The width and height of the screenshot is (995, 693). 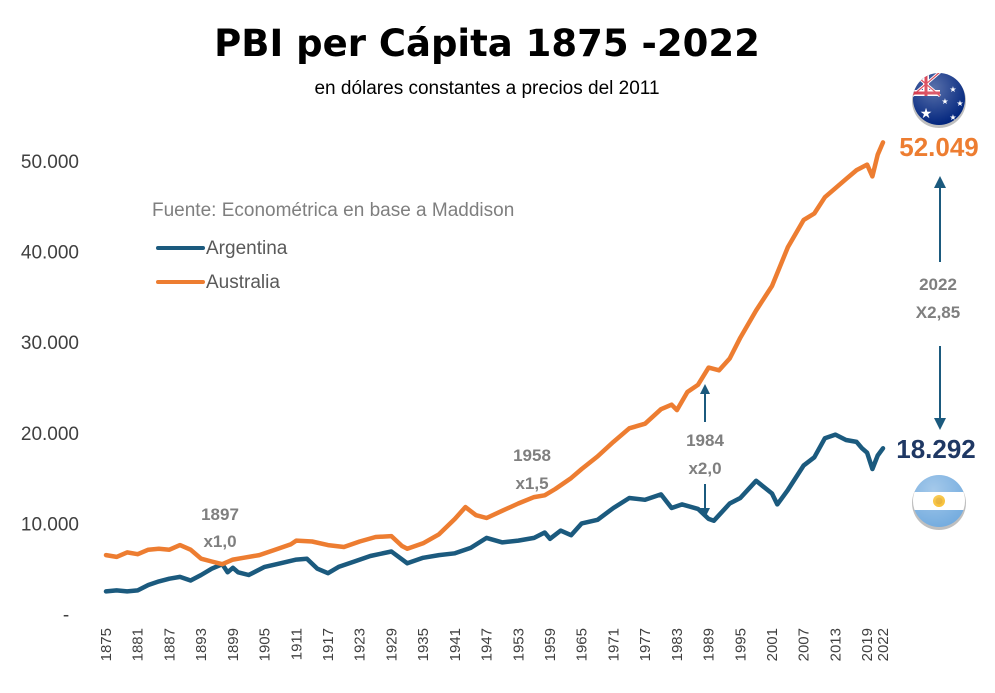 I want to click on annotation-2022-arrow-up, so click(x=940, y=219).